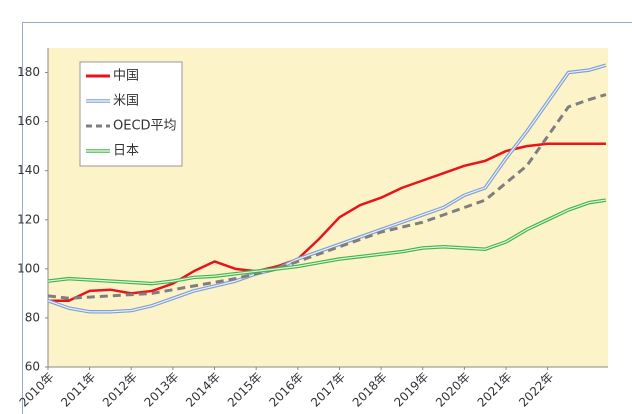 The width and height of the screenshot is (632, 414). I want to click on x-tick-label: 2019年, so click(411, 390).